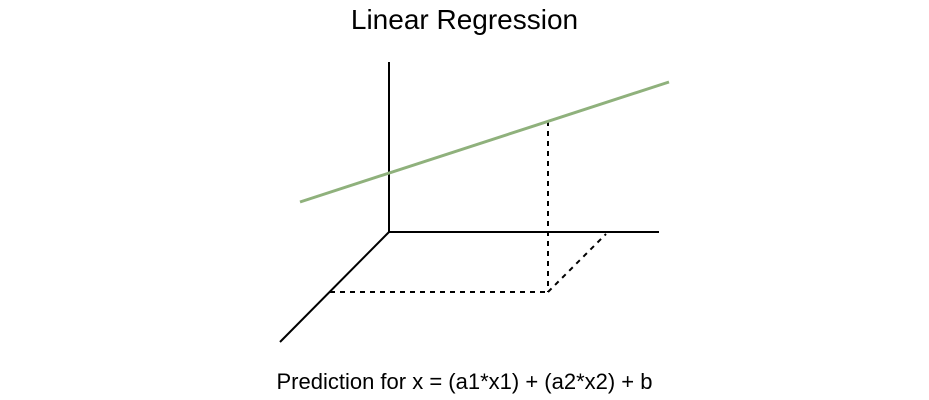  Describe the element at coordinates (484, 142) in the screenshot. I see `regression-line` at that location.